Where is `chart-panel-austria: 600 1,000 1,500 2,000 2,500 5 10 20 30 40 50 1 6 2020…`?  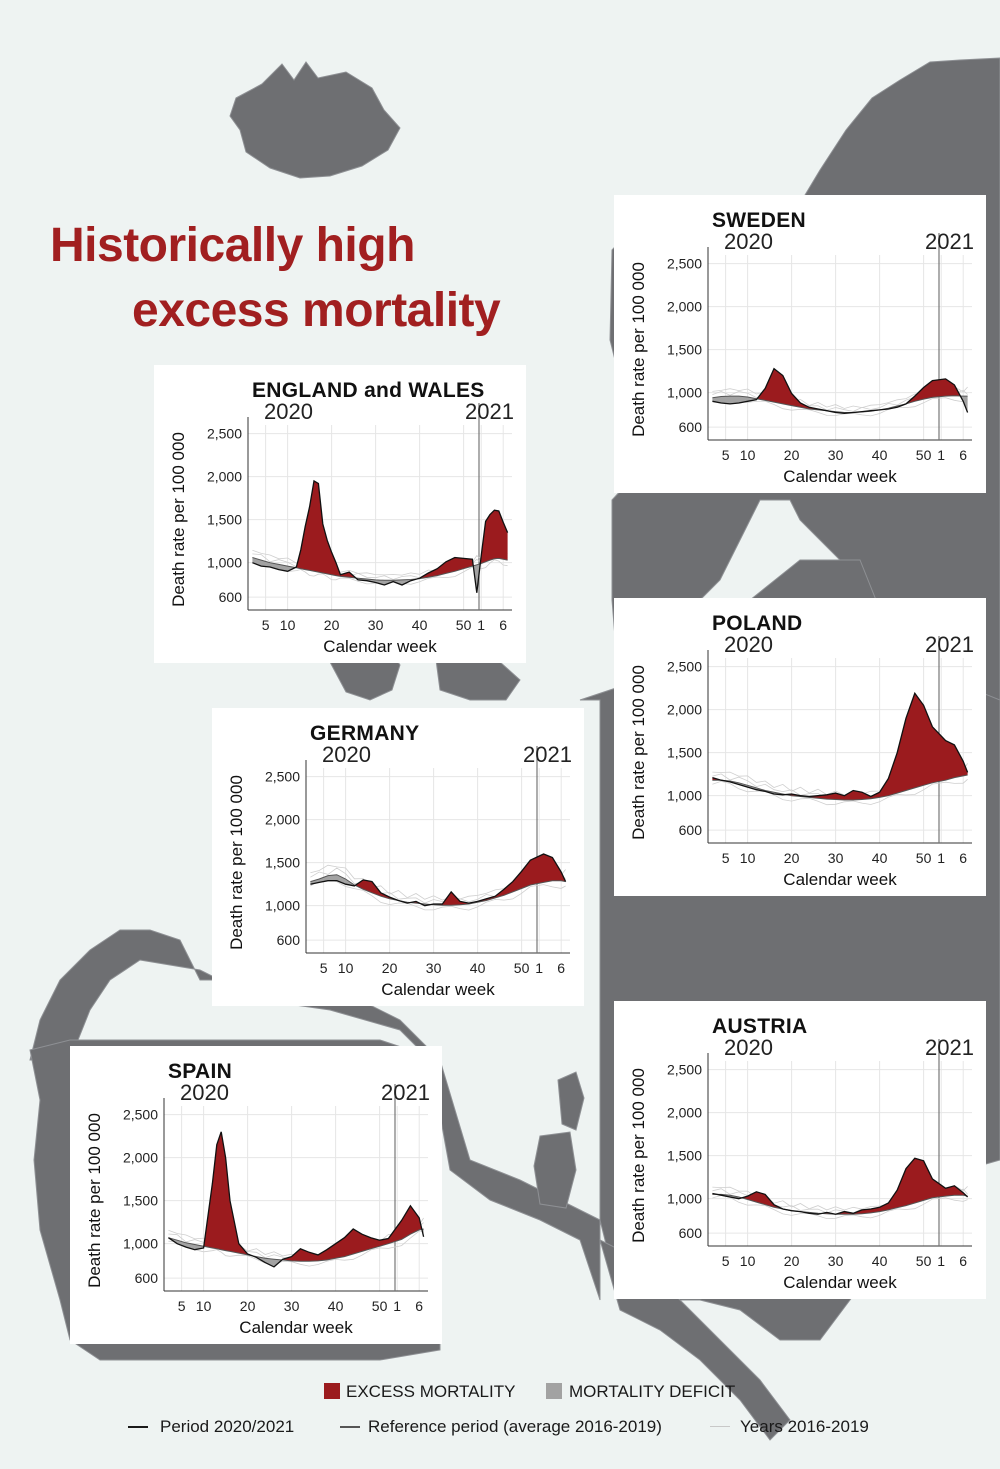 chart-panel-austria: 600 1,000 1,500 2,000 2,500 5 10 20 30 40 50 1 6 2020… is located at coordinates (800, 1150).